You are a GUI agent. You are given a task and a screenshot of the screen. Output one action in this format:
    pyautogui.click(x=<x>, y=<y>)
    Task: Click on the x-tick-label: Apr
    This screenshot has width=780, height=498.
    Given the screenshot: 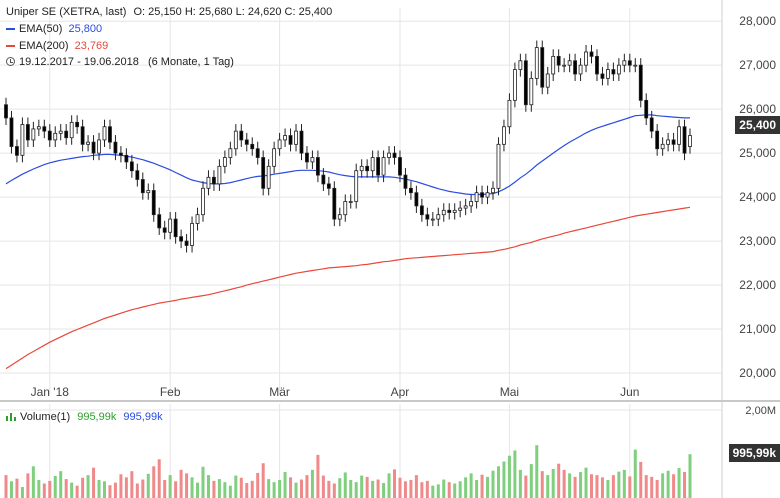 What is the action you would take?
    pyautogui.click(x=400, y=392)
    